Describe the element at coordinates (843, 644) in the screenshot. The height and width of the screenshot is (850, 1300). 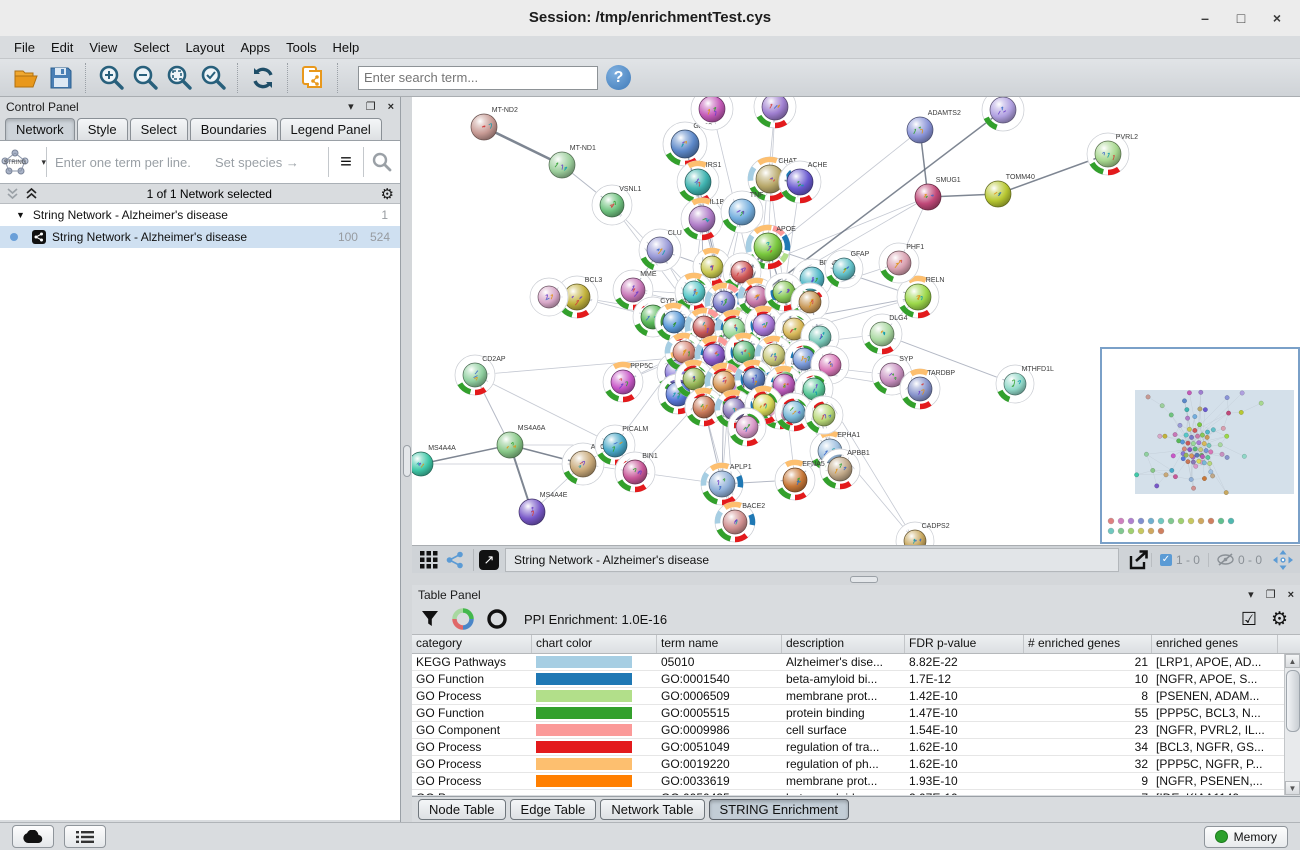
I see `column-header-description: description` at that location.